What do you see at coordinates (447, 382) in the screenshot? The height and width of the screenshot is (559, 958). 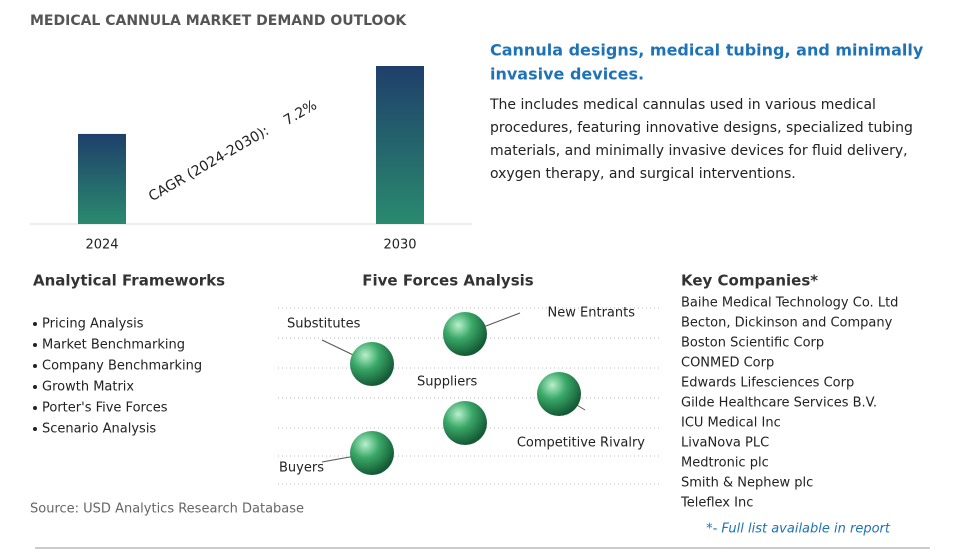 I see `force-label: Suppliers` at bounding box center [447, 382].